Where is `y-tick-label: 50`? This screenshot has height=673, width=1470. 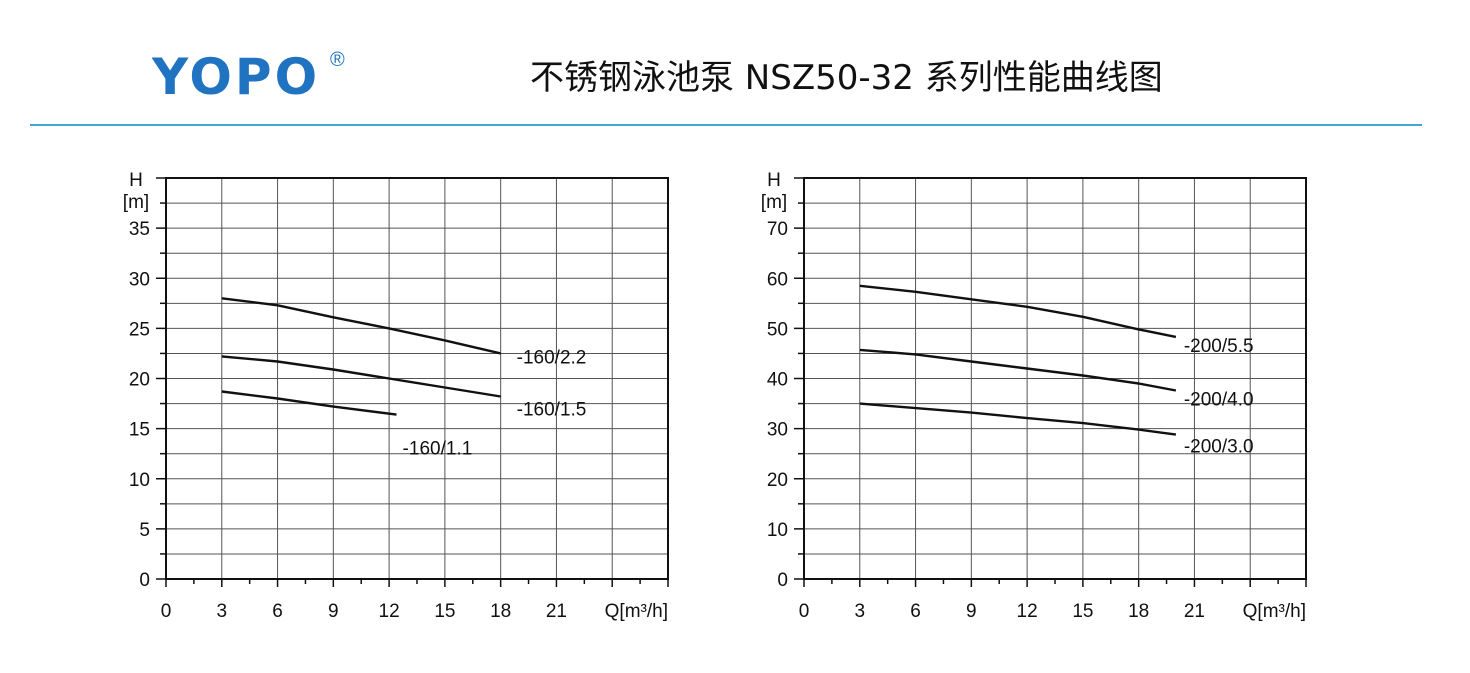 y-tick-label: 50 is located at coordinates (777, 329).